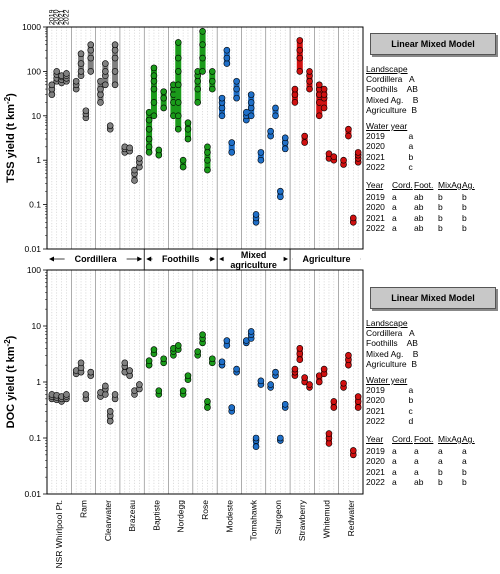 This screenshot has height=574, width=500. Describe the element at coordinates (108, 520) in the screenshot. I see `site-label: Clearwater` at that location.